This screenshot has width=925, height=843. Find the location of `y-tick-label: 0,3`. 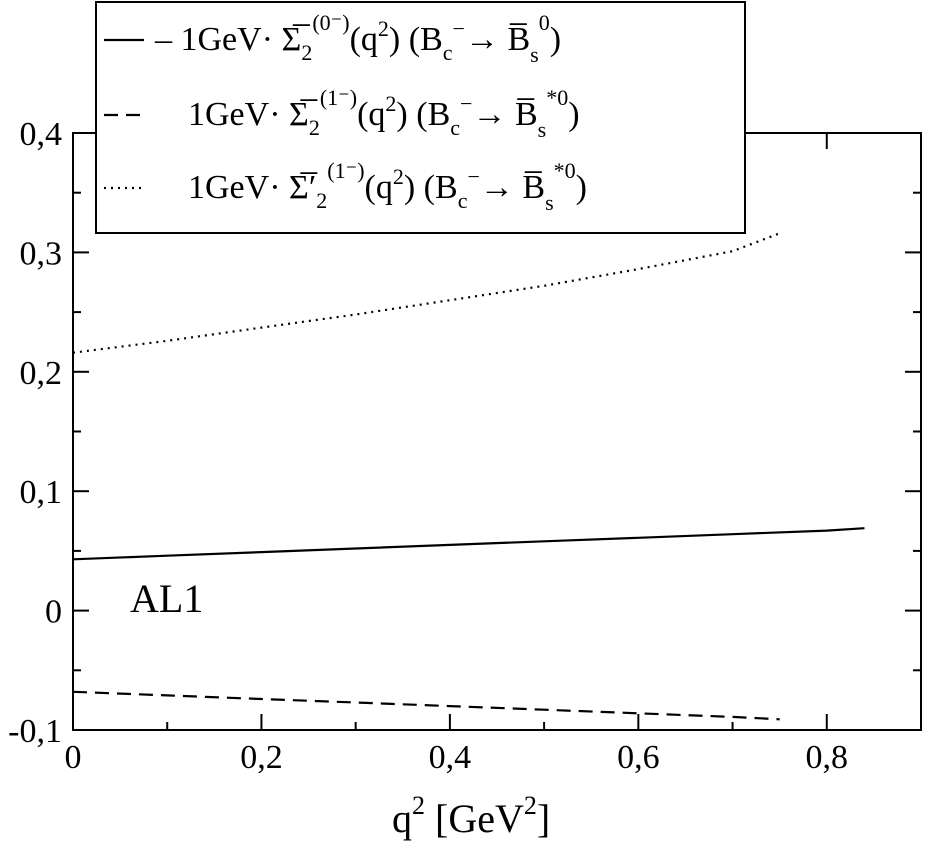

y-tick-label: 0,3 is located at coordinates (41, 253).